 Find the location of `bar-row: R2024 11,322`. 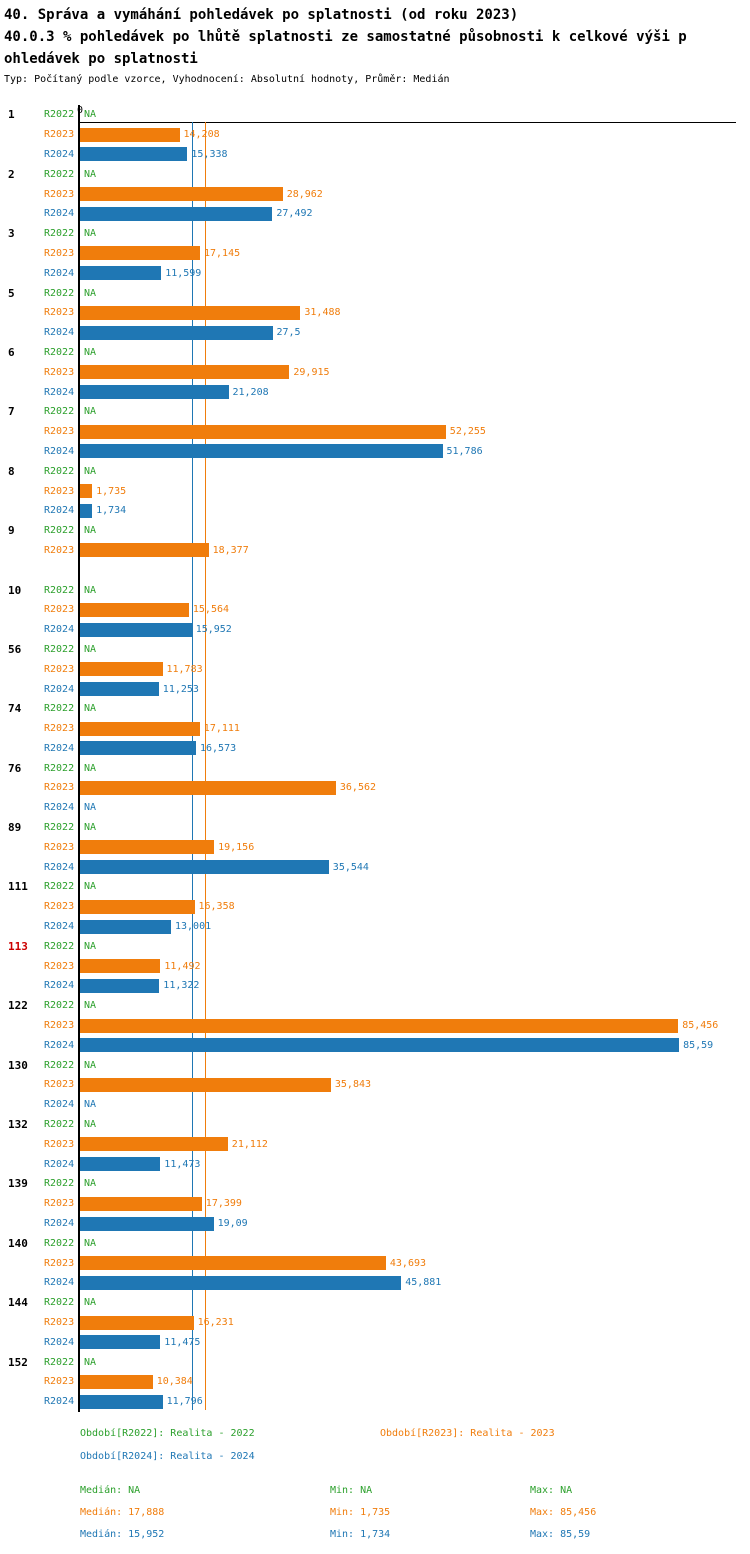

bar-row: R2024 11,322 is located at coordinates (375, 986).